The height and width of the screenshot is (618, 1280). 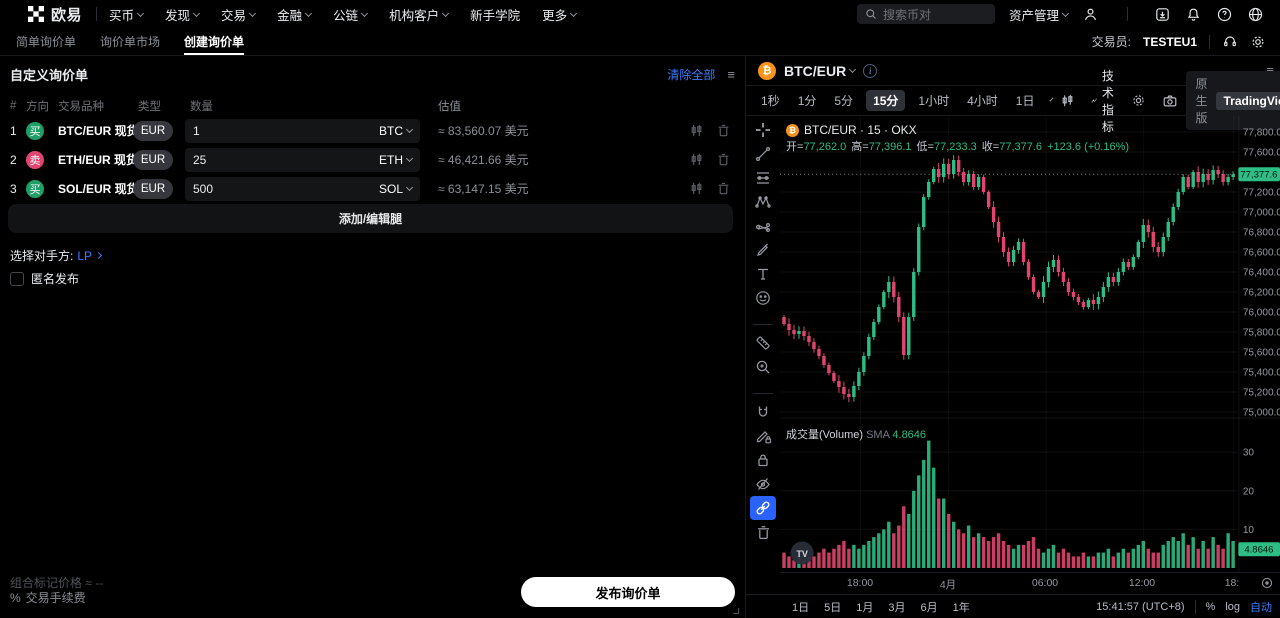 I want to click on sync-drawings-tool, so click(x=763, y=508).